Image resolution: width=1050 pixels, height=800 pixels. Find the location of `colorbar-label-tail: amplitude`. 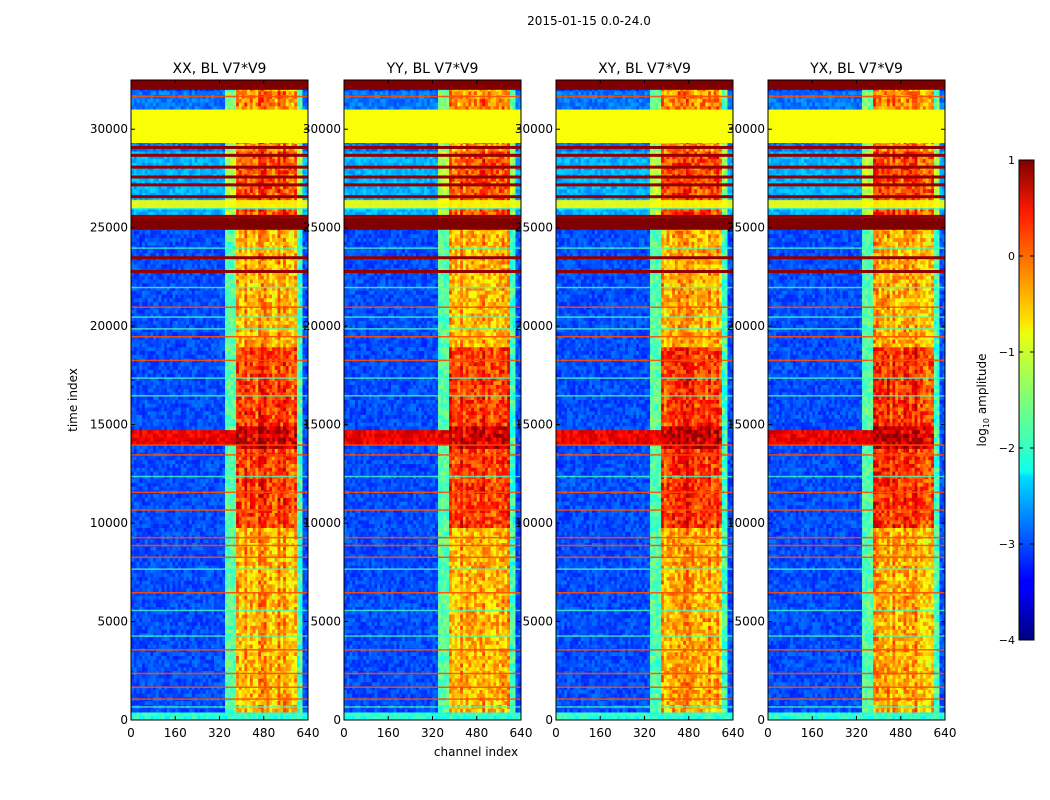

colorbar-label-tail: amplitude is located at coordinates (982, 386).